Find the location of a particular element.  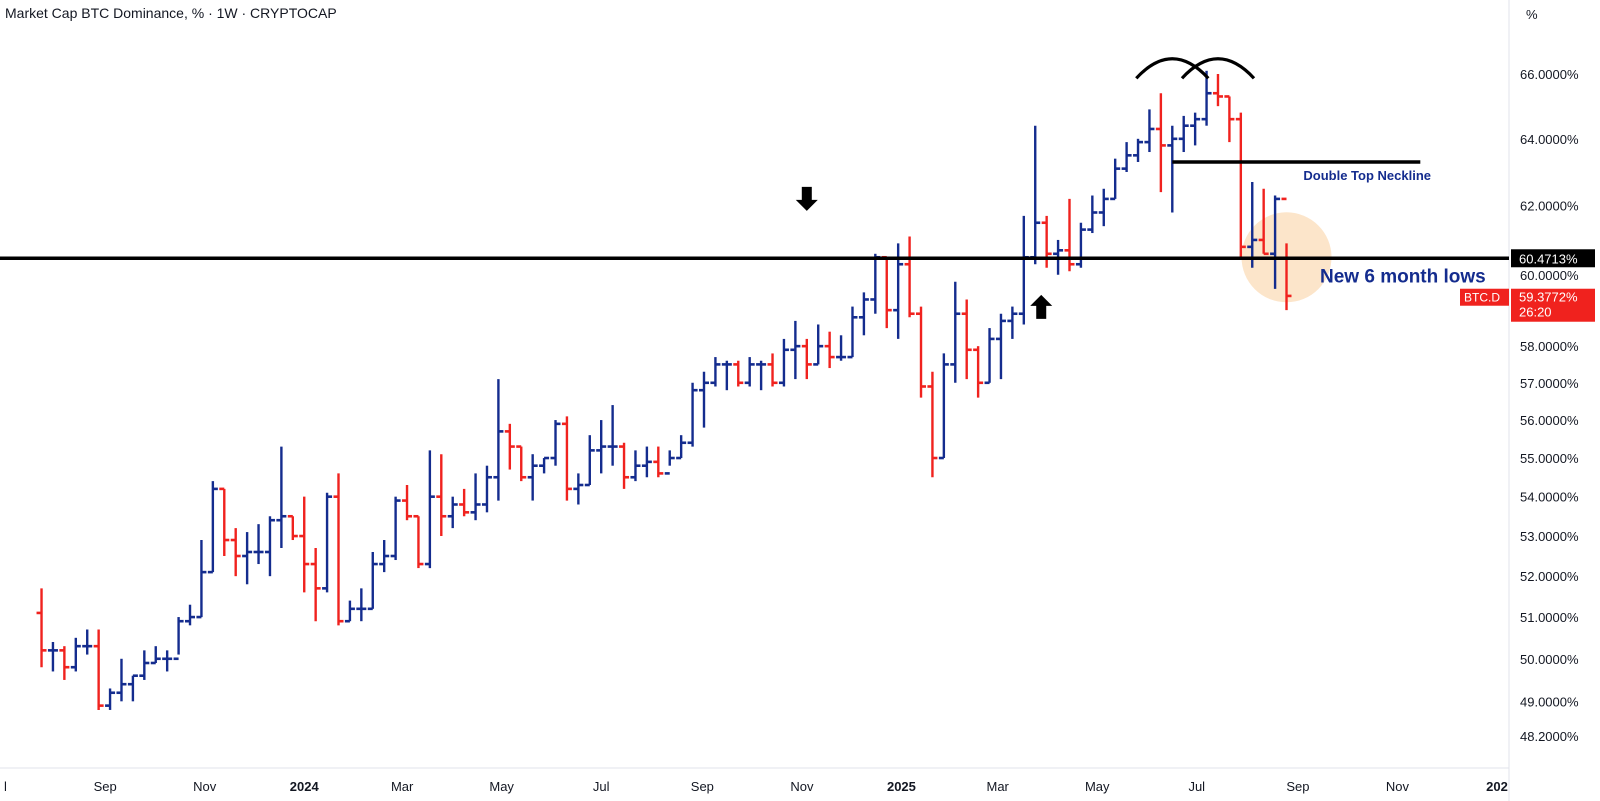

y-tick-label: 66.0000% is located at coordinates (1549, 74).